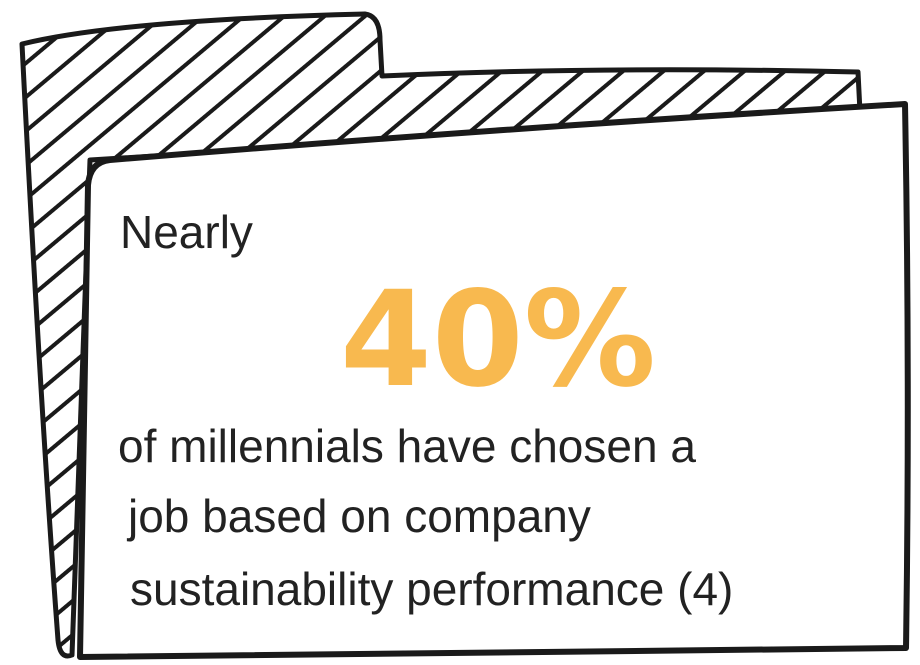  What do you see at coordinates (431, 589) in the screenshot?
I see `body-line: sustainability performance (4)` at bounding box center [431, 589].